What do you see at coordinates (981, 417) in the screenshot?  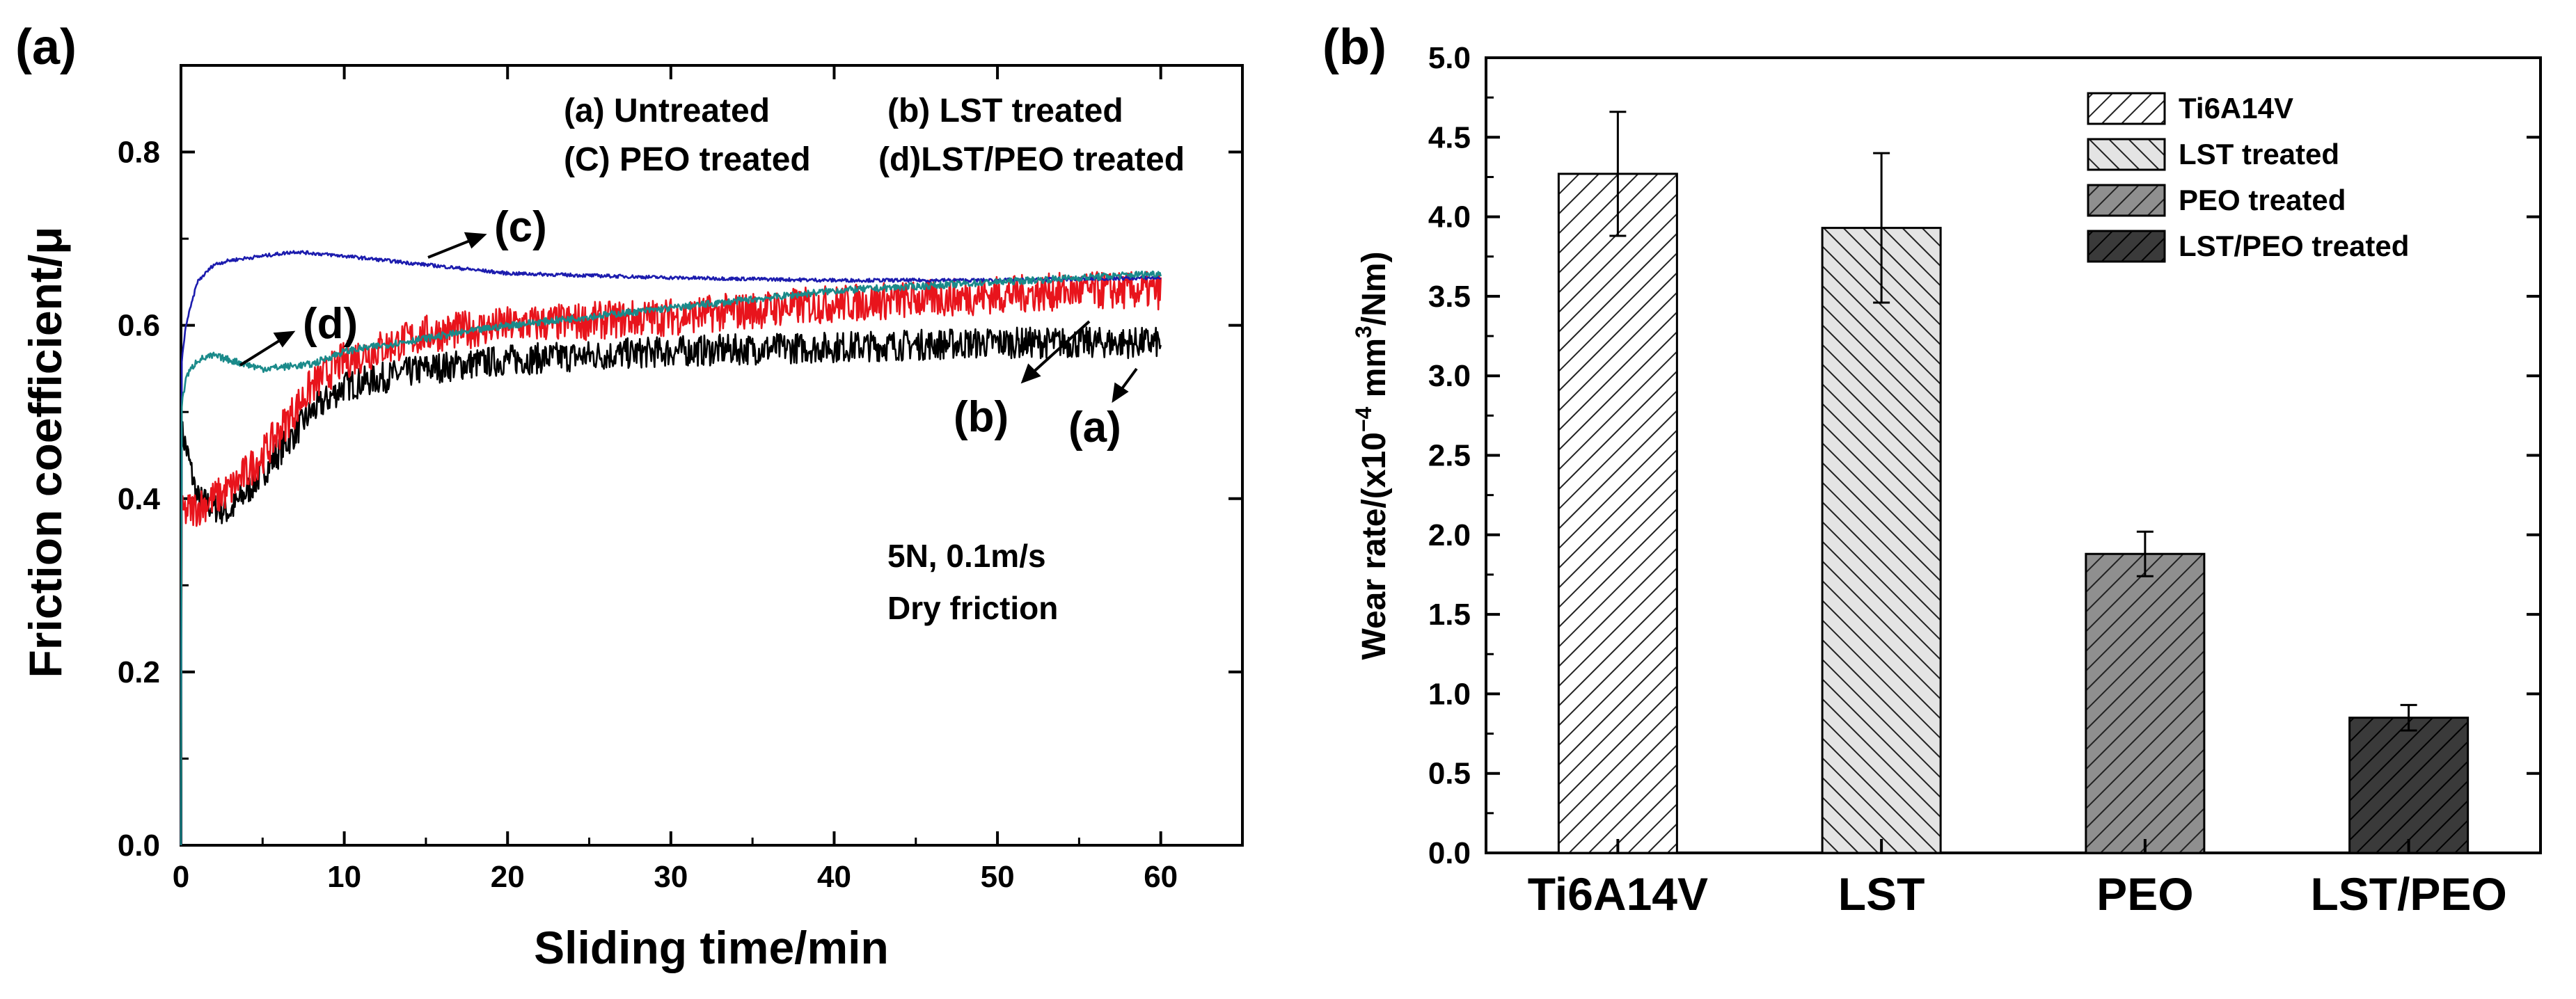 I see `curve-label-b: (b)` at bounding box center [981, 417].